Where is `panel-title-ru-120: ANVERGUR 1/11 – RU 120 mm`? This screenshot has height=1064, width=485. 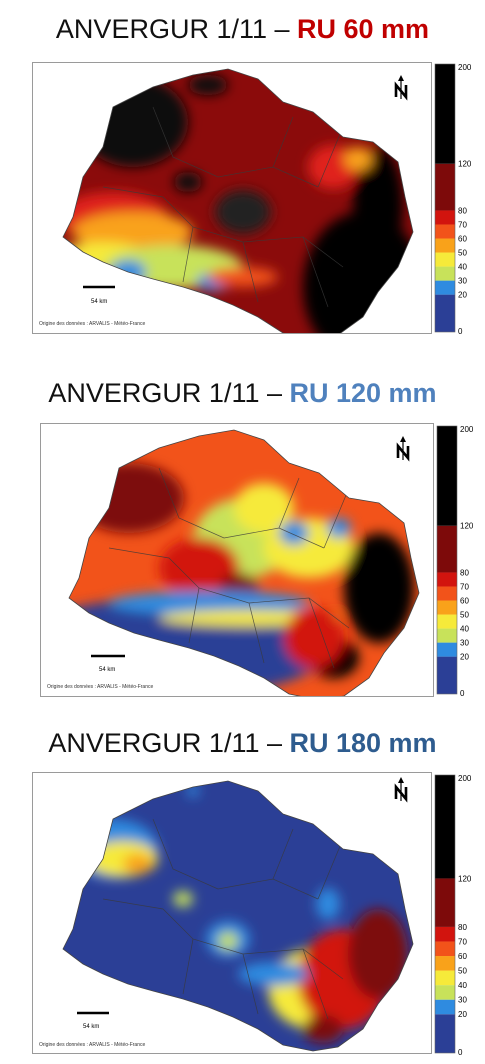 panel-title-ru-120: ANVERGUR 1/11 – RU 120 mm is located at coordinates (242, 393).